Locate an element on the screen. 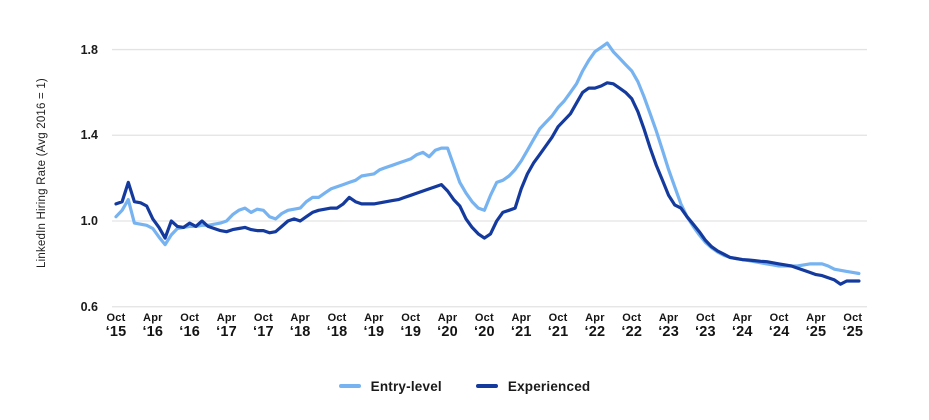 This screenshot has height=420, width=929. experienced-line-swatch-icon is located at coordinates (486, 386).